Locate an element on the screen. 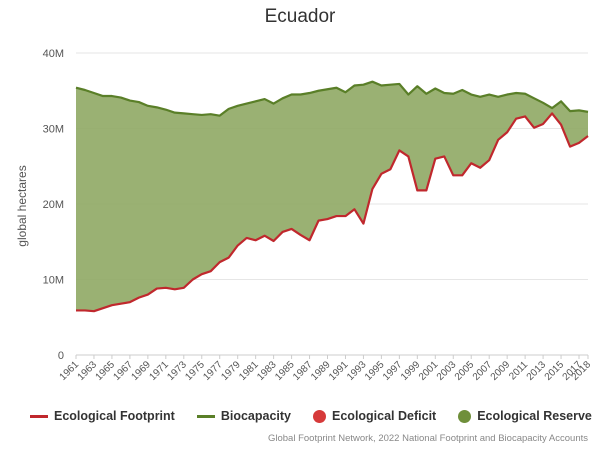  legend-item-reserve: Ecological Reserve is located at coordinates (525, 416).